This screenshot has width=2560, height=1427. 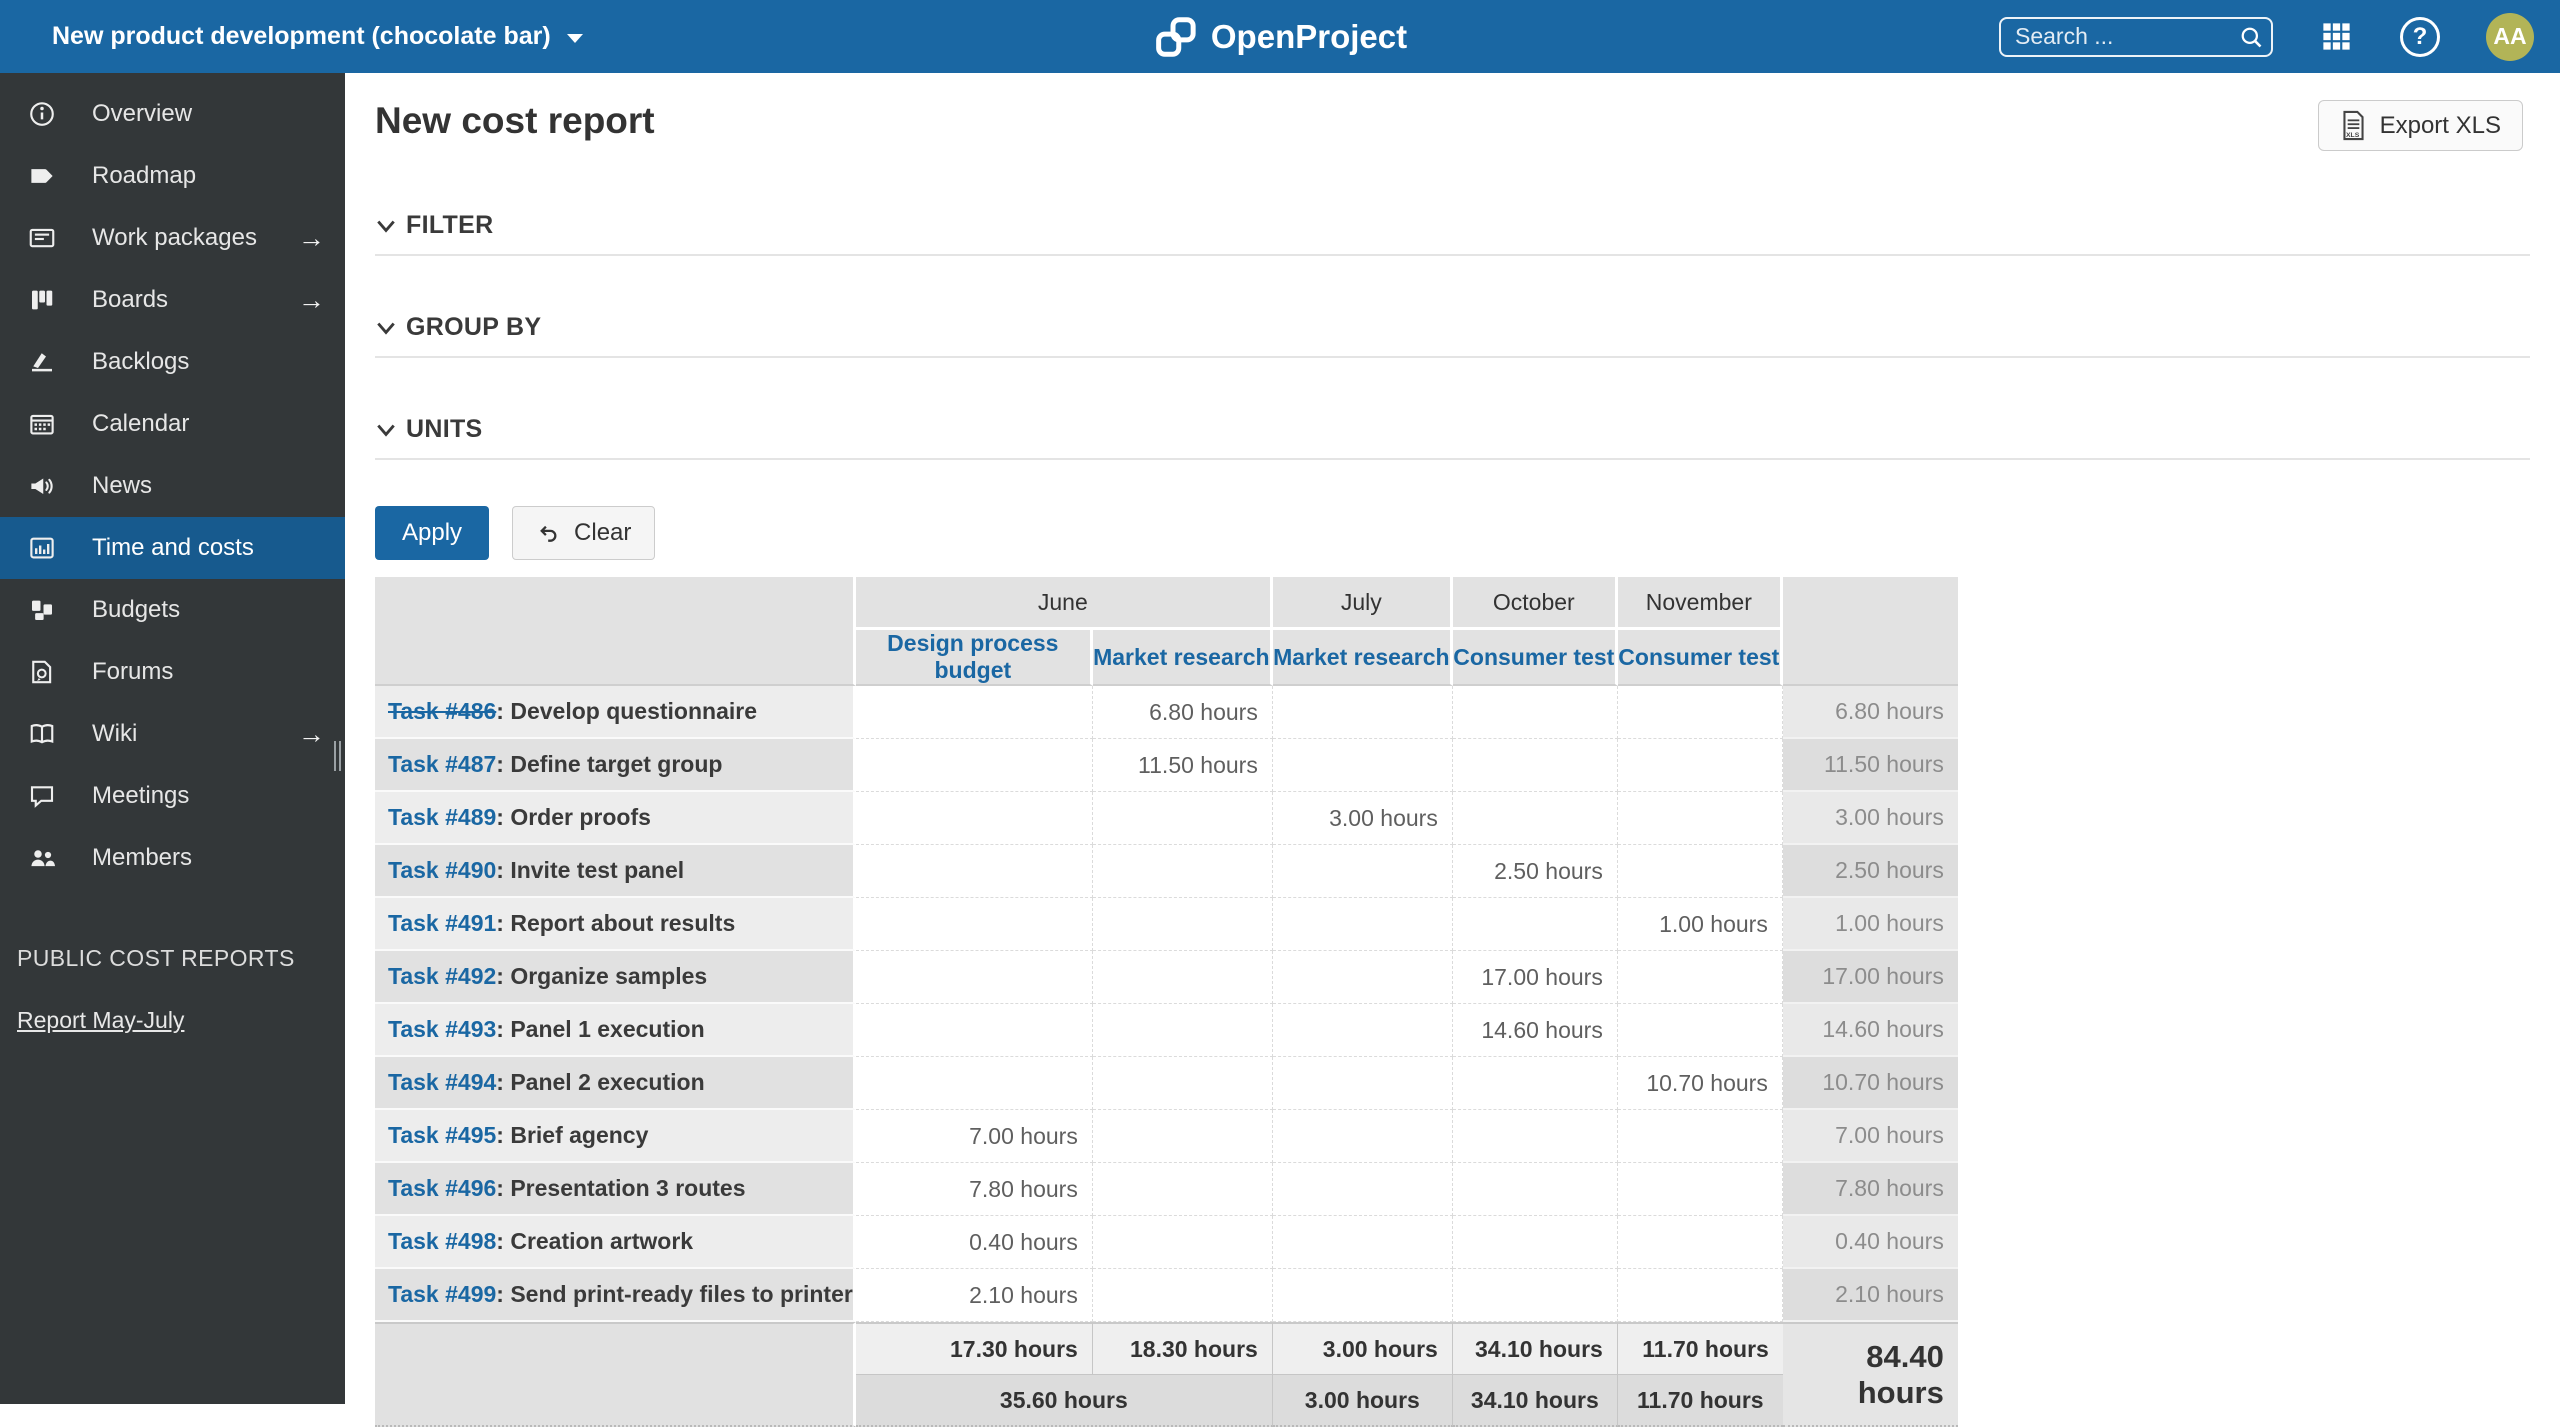 What do you see at coordinates (2420, 36) in the screenshot?
I see `help-button: ?` at bounding box center [2420, 36].